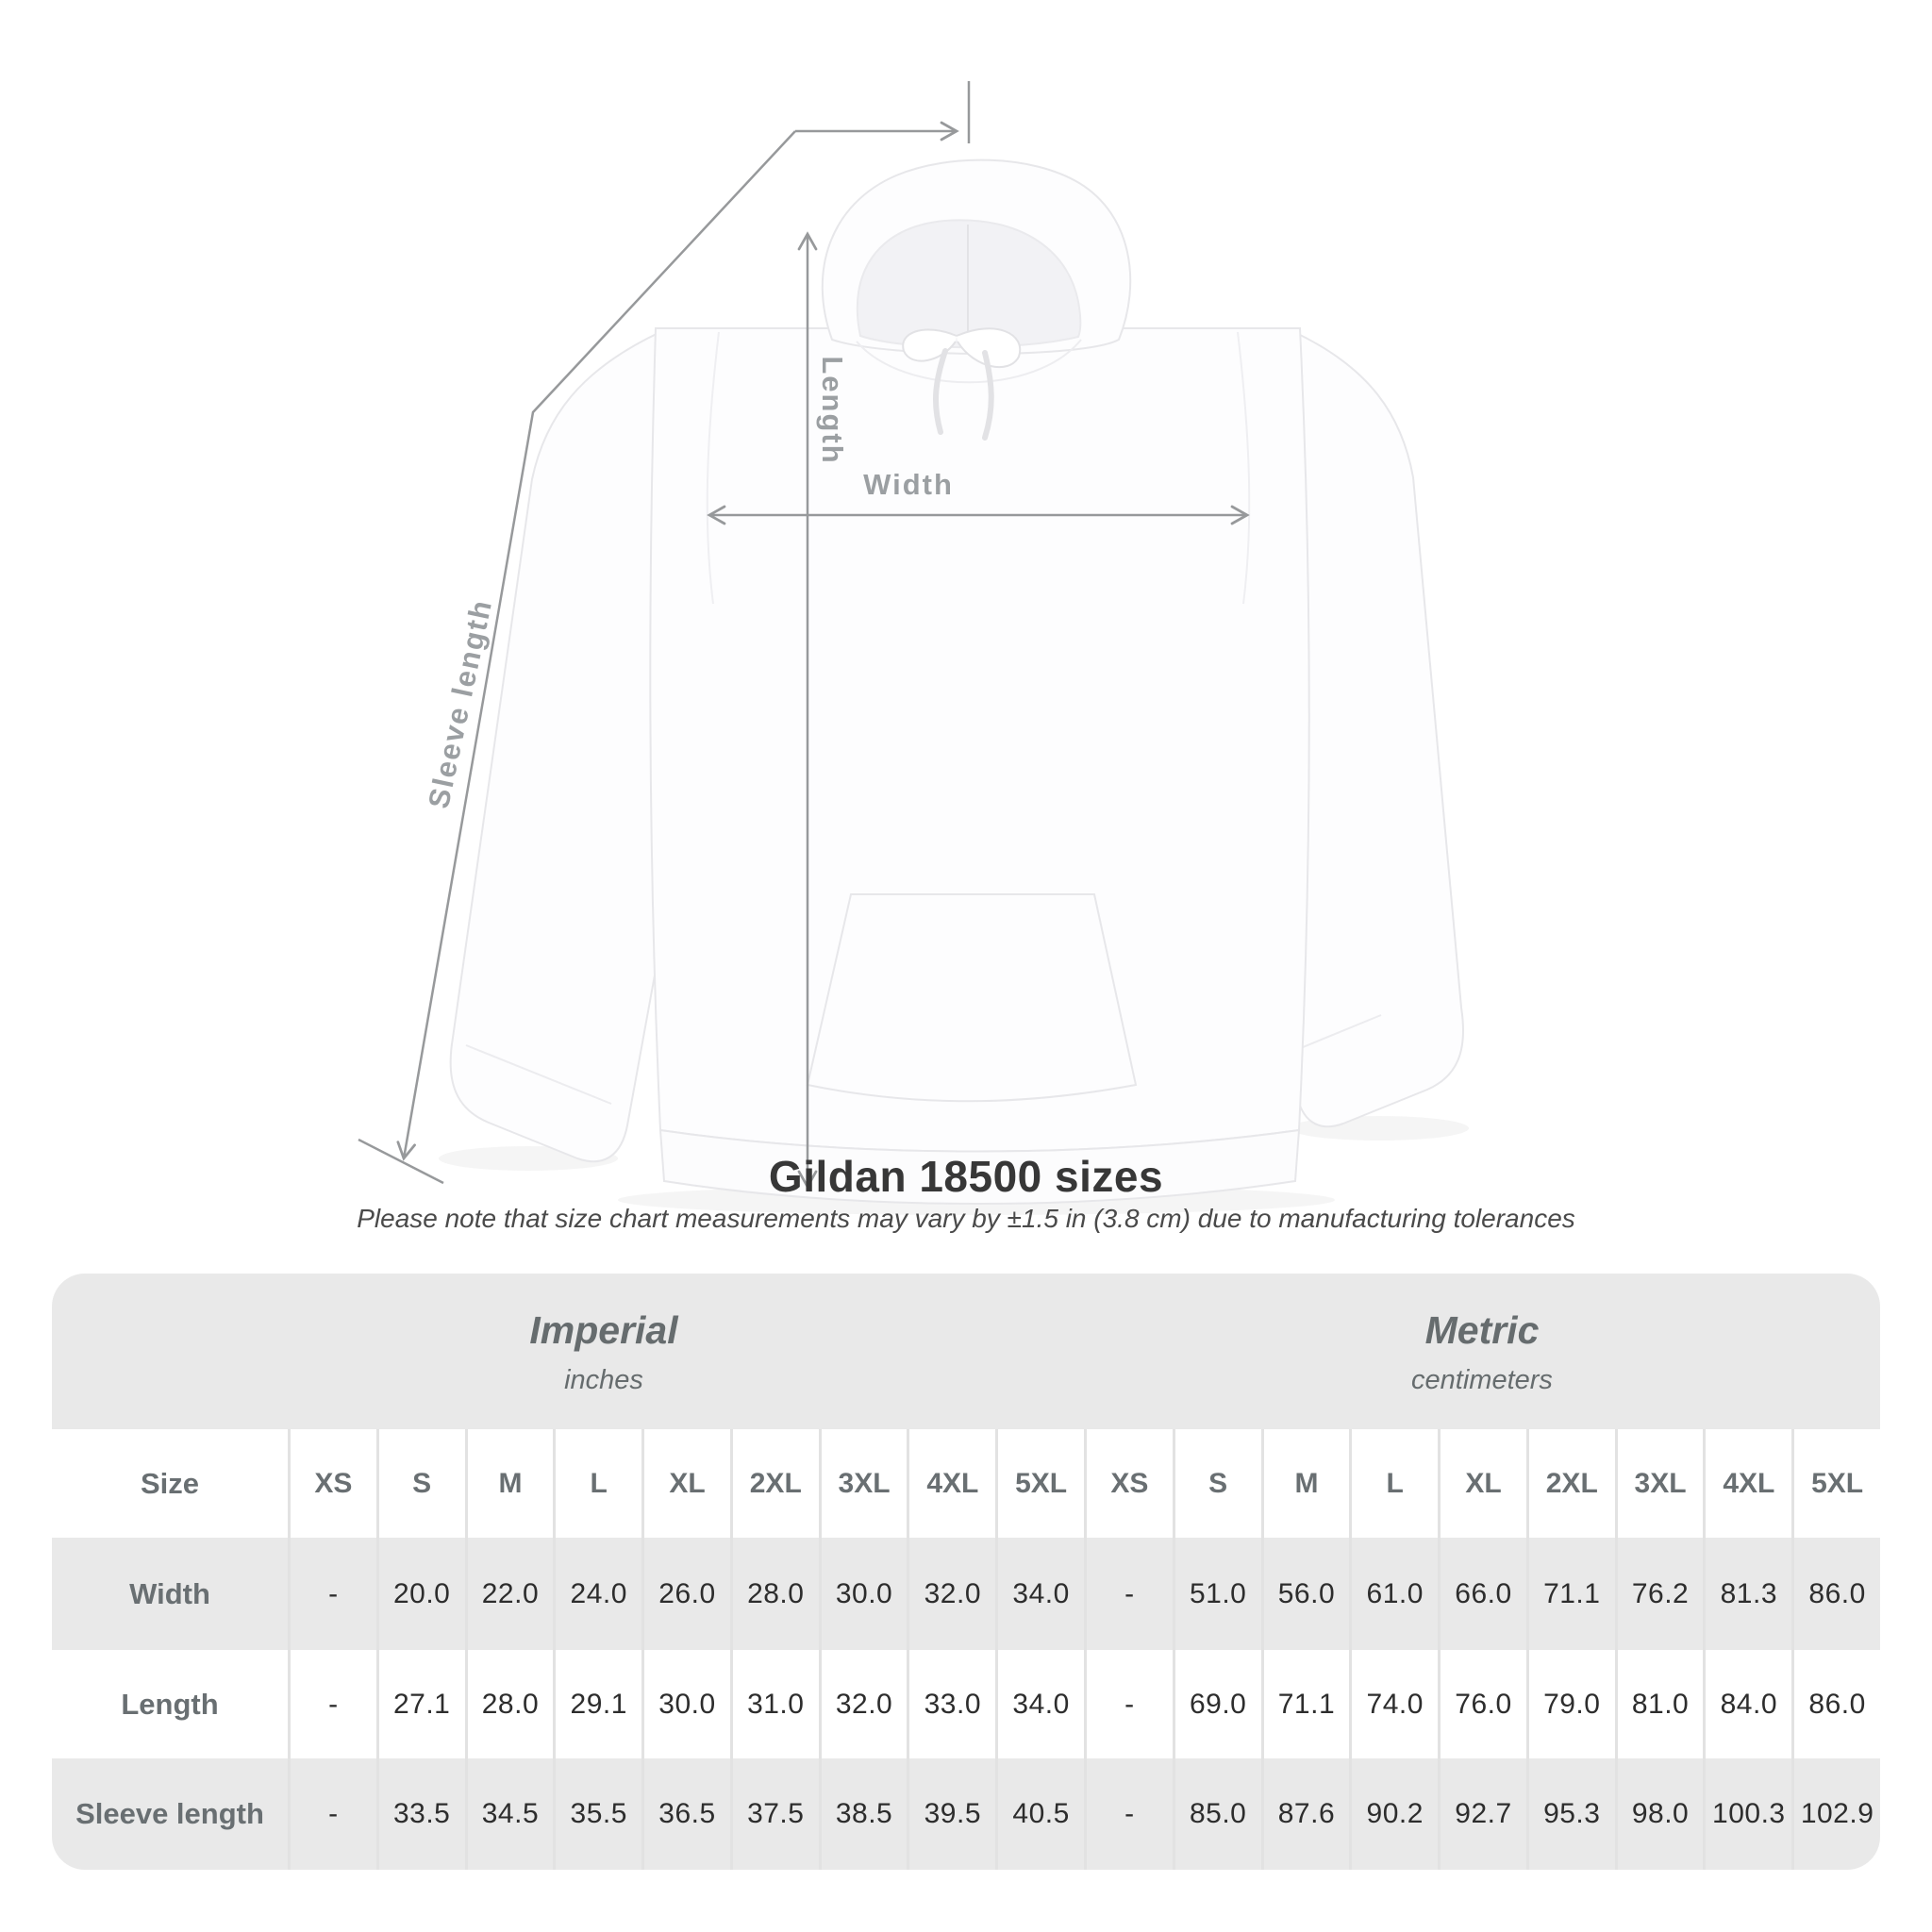 This screenshot has height=1932, width=1932. Describe the element at coordinates (1659, 1594) in the screenshot. I see `cell-width-metric-3xl: 76.2` at that location.